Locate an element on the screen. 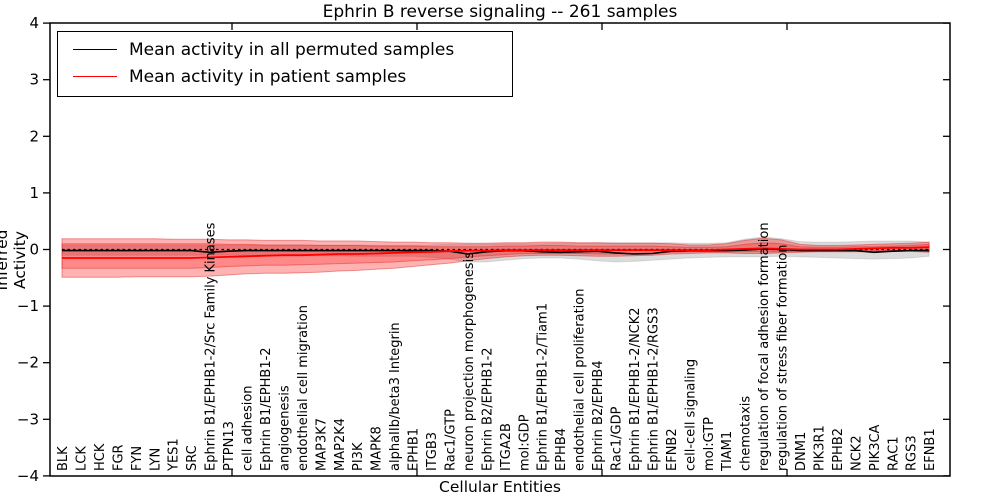 The width and height of the screenshot is (1000, 500). x-tick-label: neuron projection morphogenesis is located at coordinates (469, 361).